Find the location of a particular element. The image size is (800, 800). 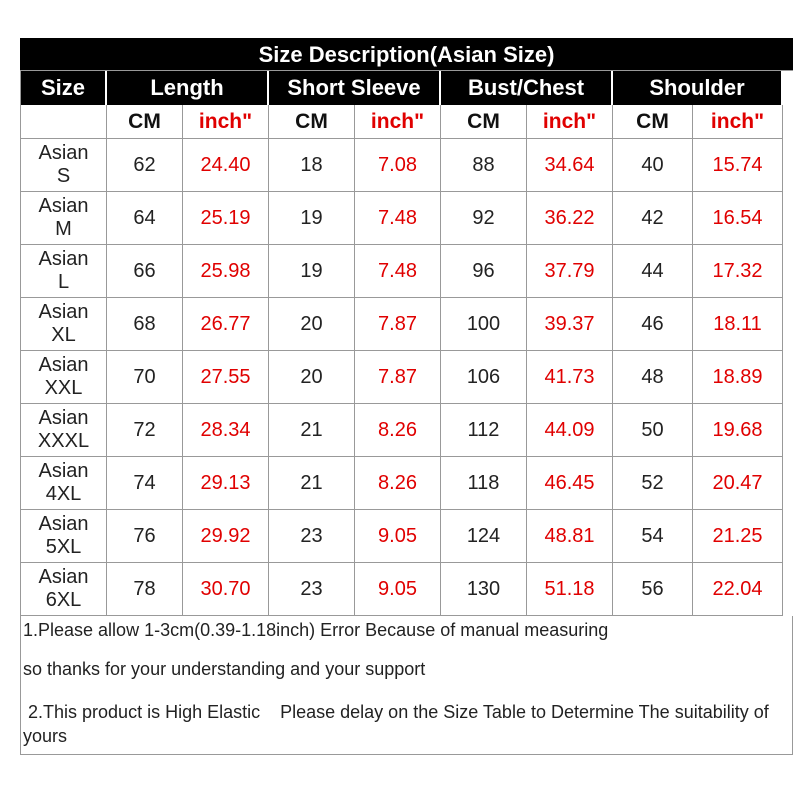

value-inch-cell: 39.37 is located at coordinates (570, 324).